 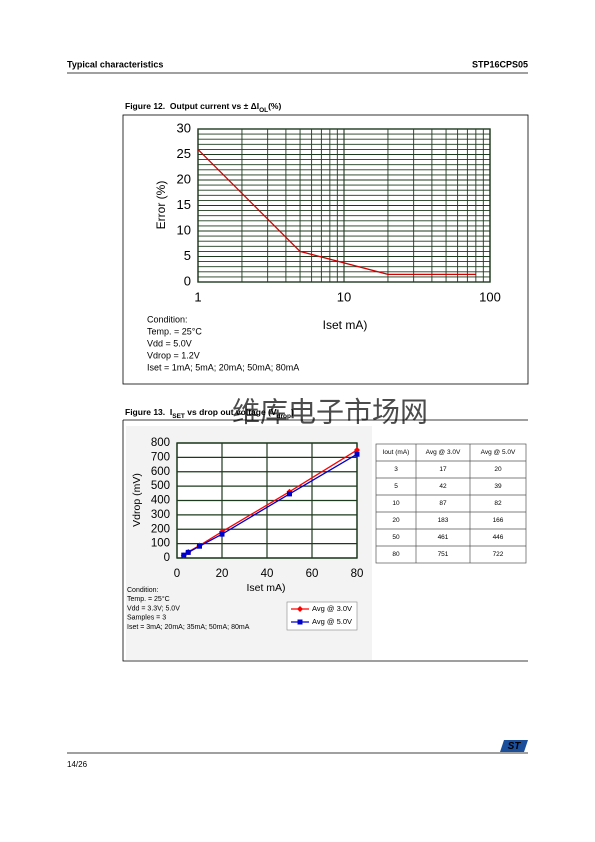 What do you see at coordinates (197, 296) in the screenshot?
I see `x-tick-label: 1` at bounding box center [197, 296].